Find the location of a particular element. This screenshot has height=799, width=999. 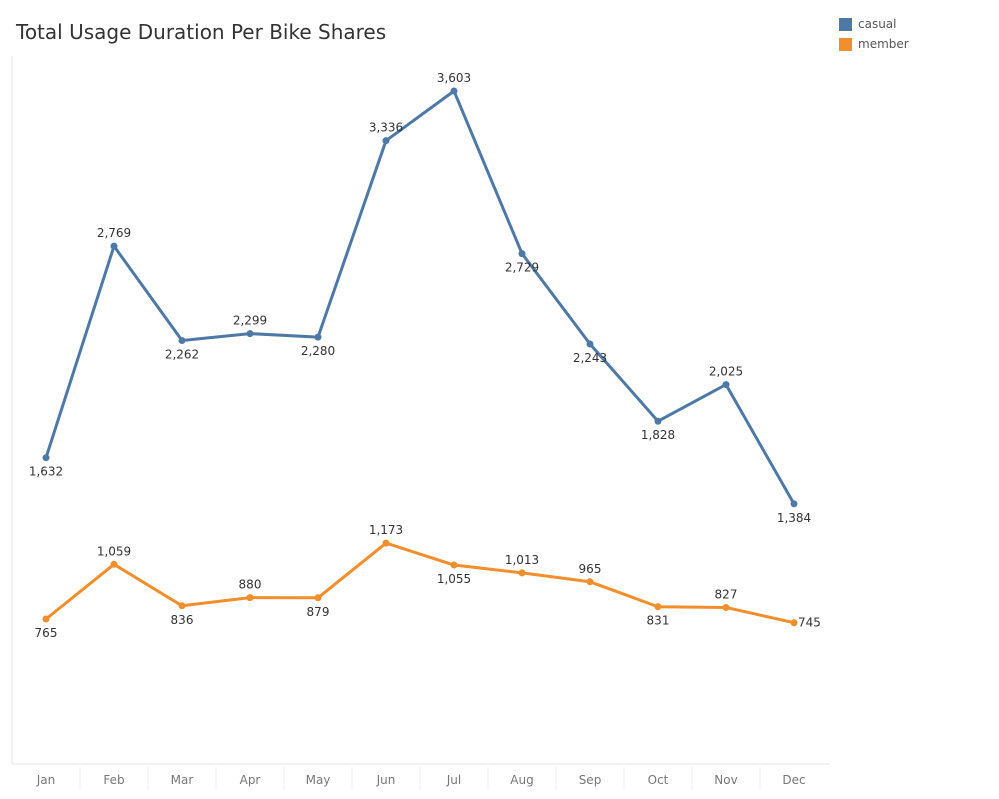

data-label-member: 1,013 is located at coordinates (522, 560).